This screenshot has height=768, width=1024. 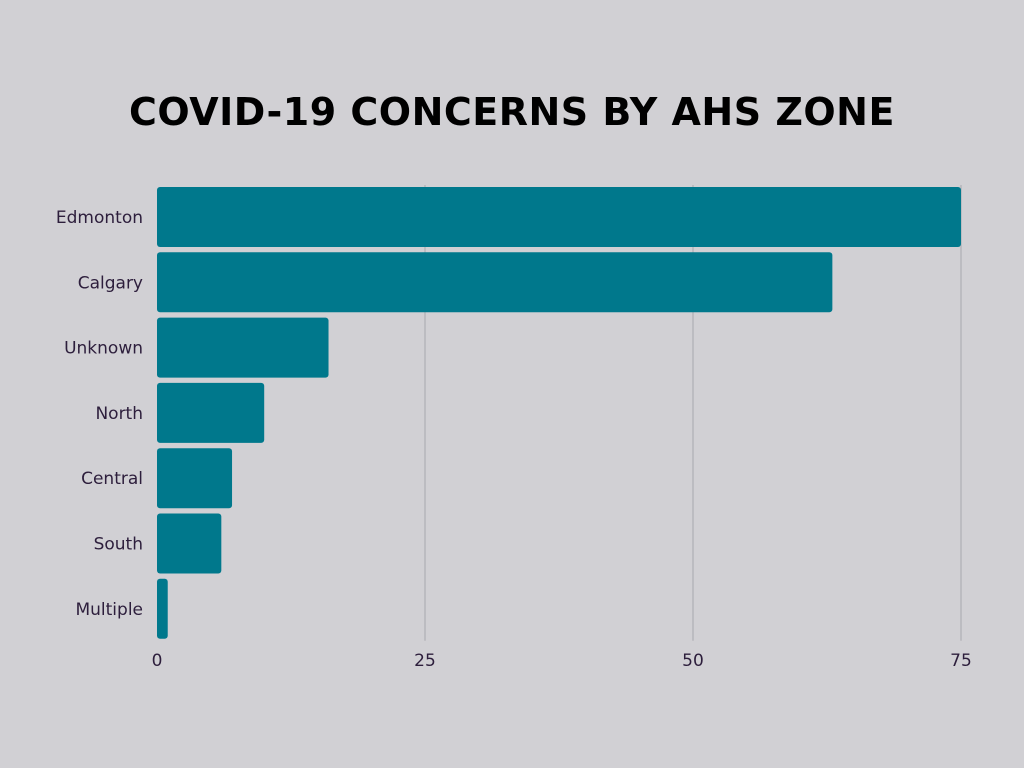 I want to click on x-tick-label: 50, so click(x=693, y=661).